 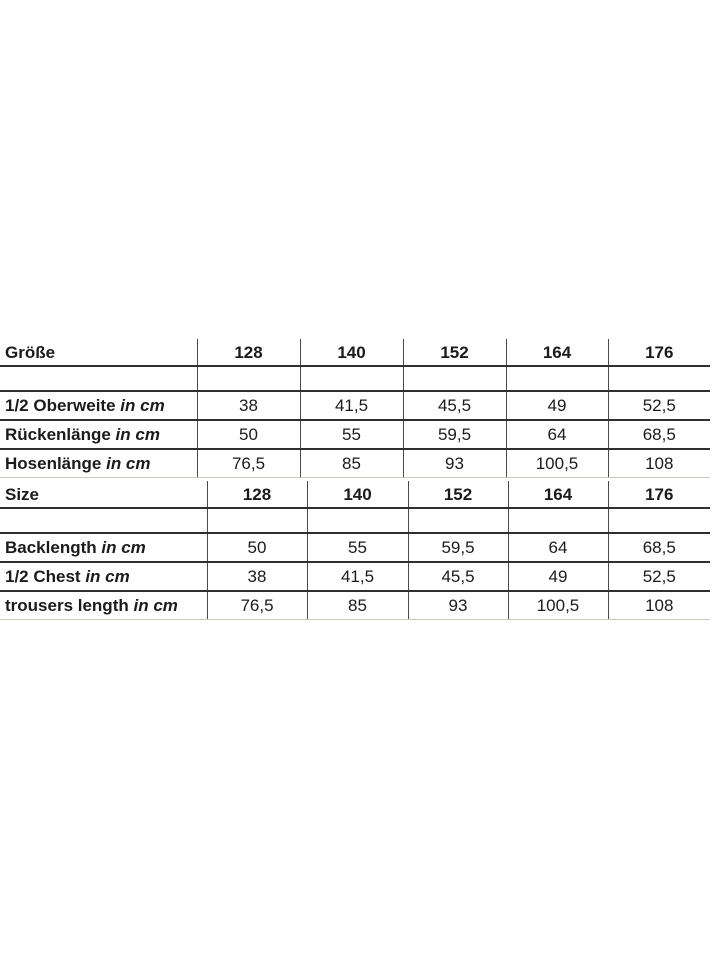 I want to click on row-label: Backlength in cm, so click(x=103, y=548).